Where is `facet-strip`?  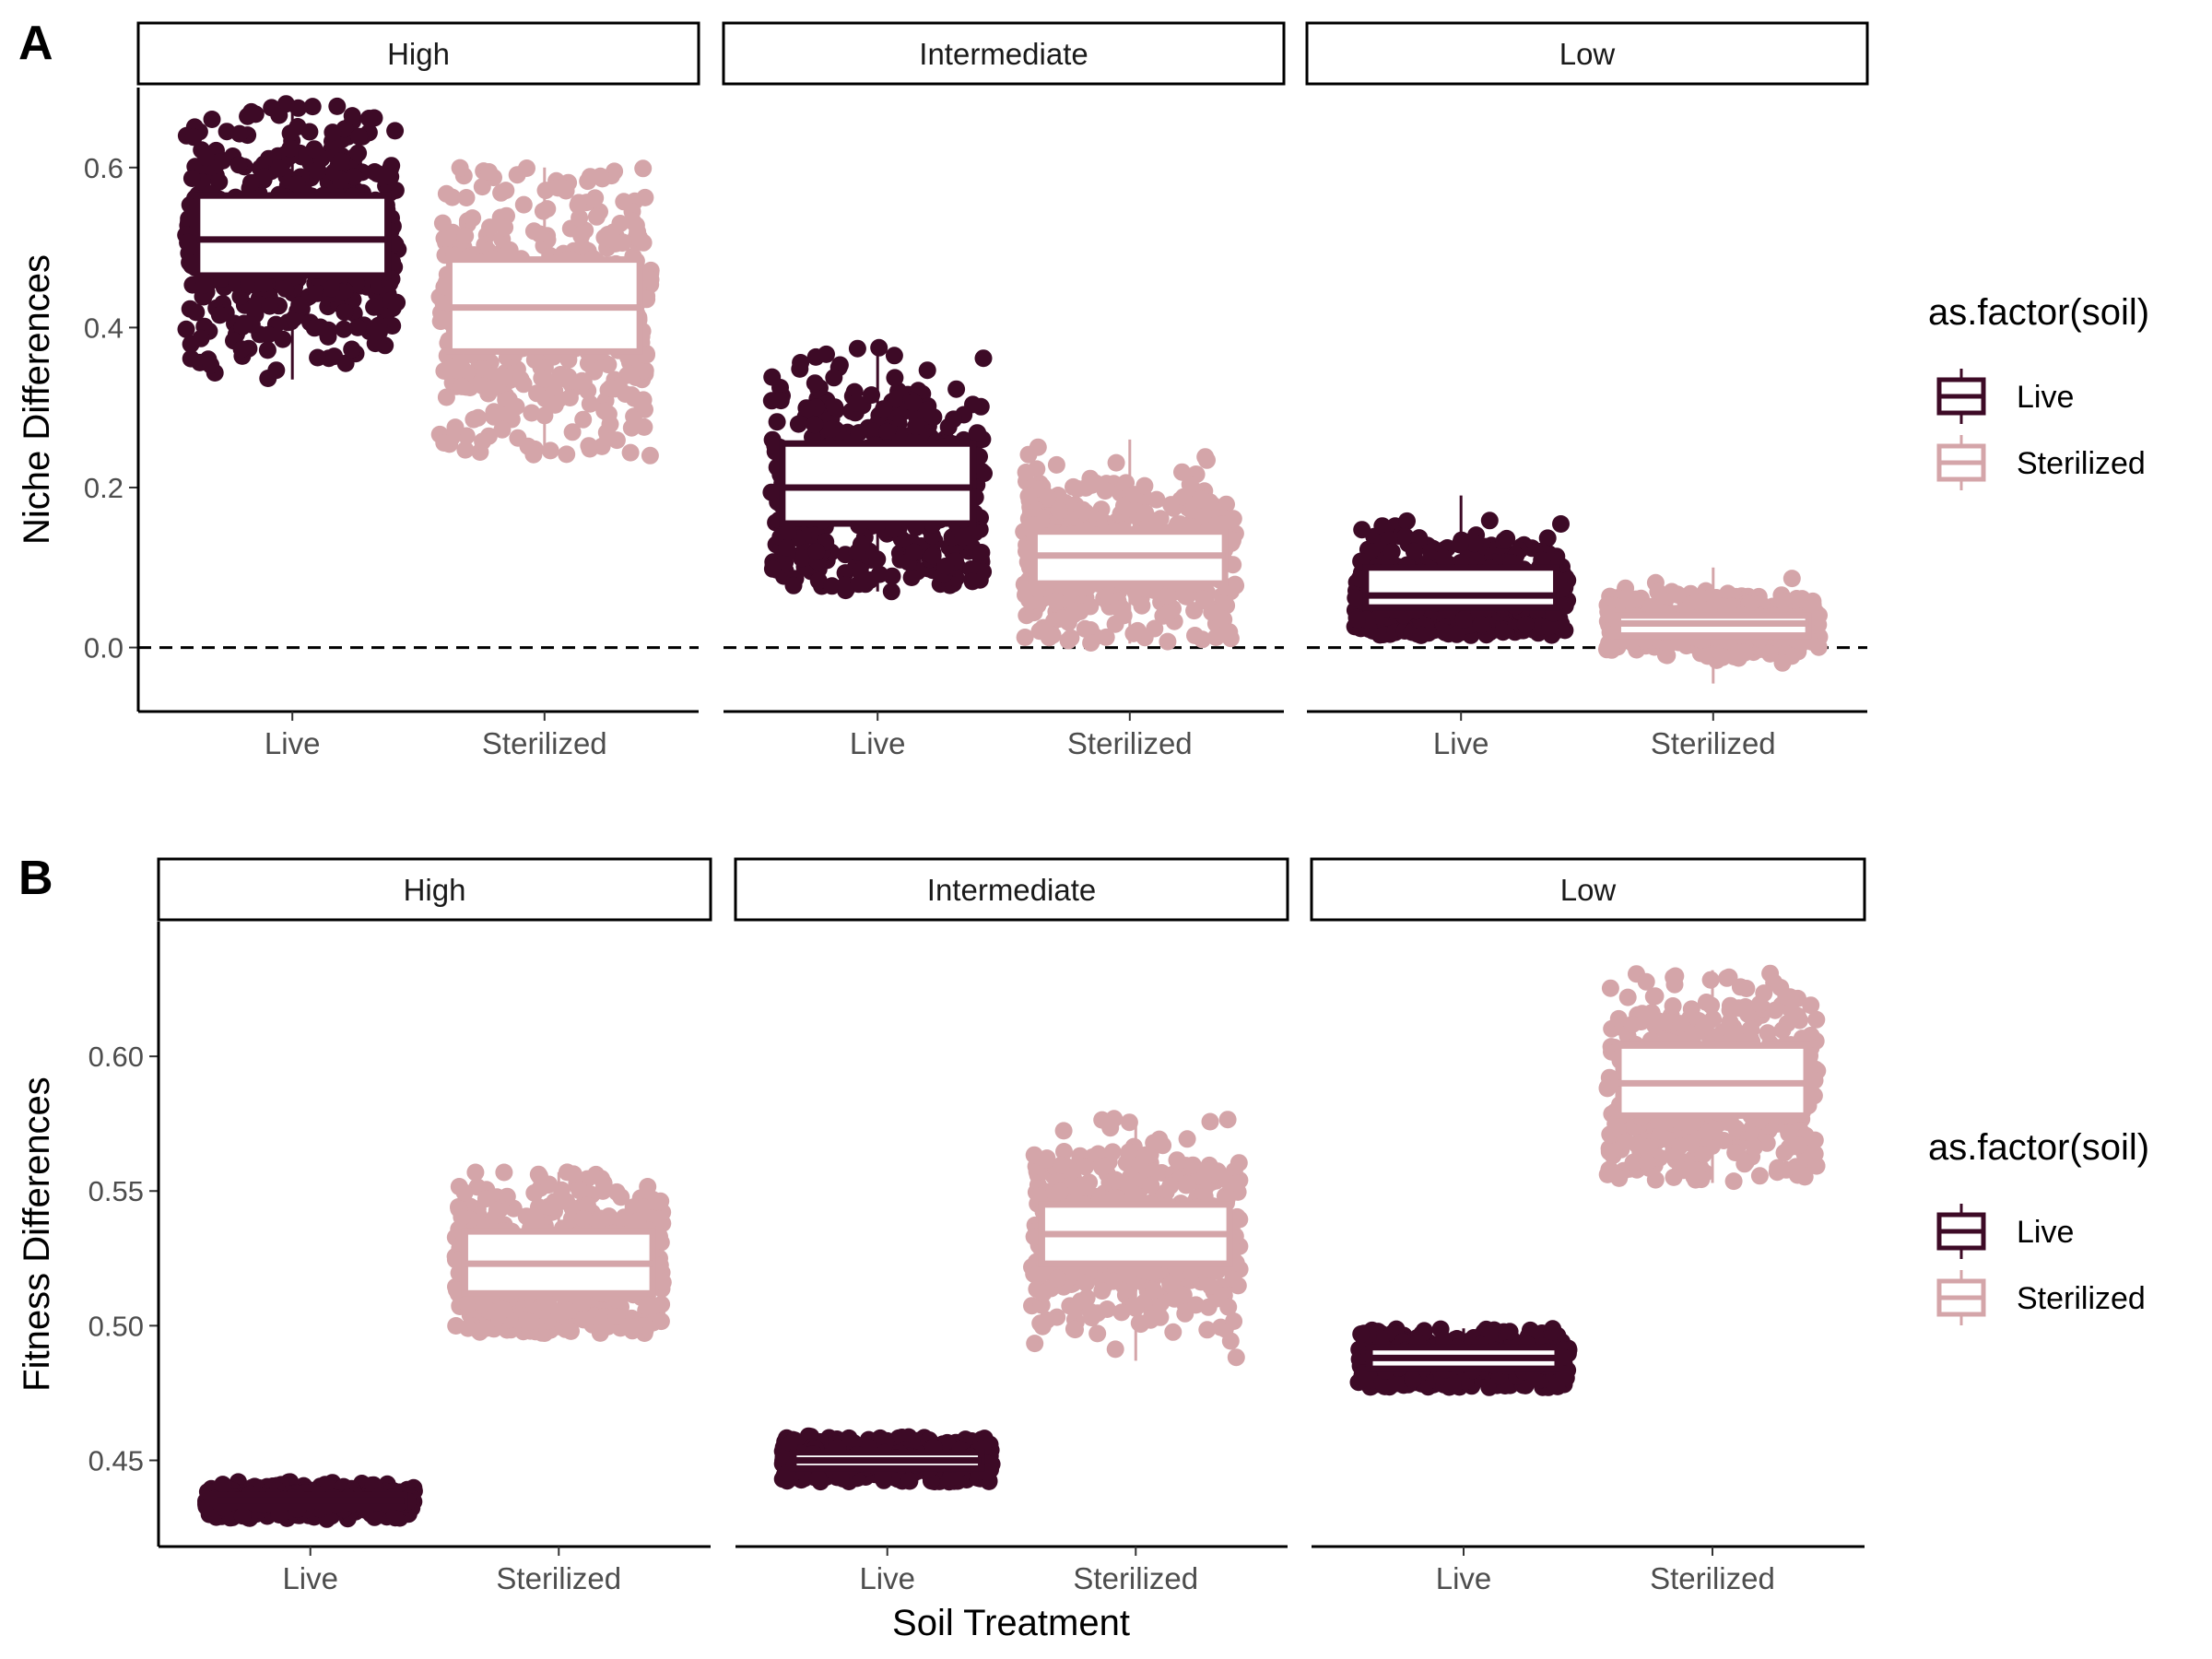 facet-strip is located at coordinates (418, 53).